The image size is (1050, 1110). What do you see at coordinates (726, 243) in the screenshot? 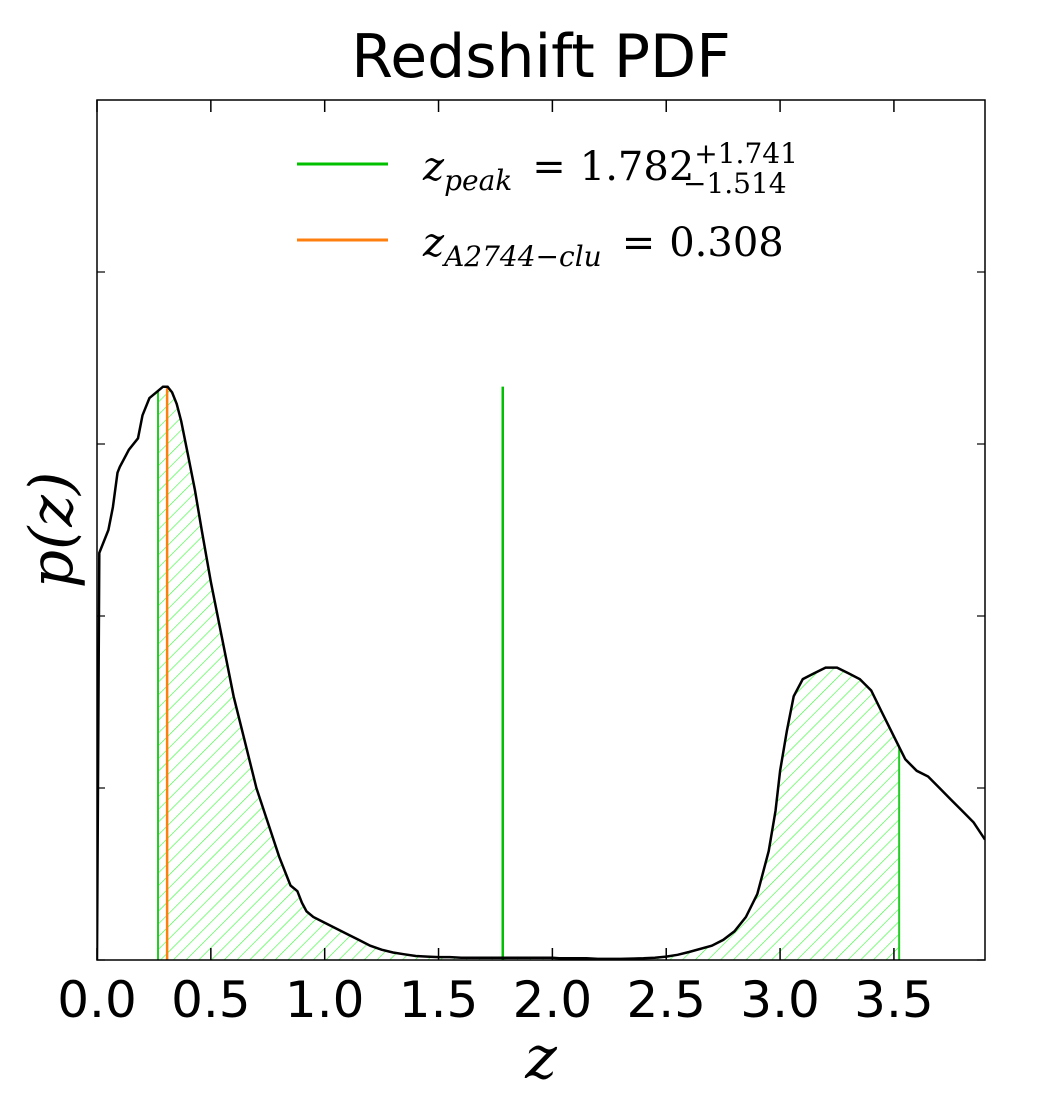
I see `legend-cluster-value: 0.308` at bounding box center [726, 243].